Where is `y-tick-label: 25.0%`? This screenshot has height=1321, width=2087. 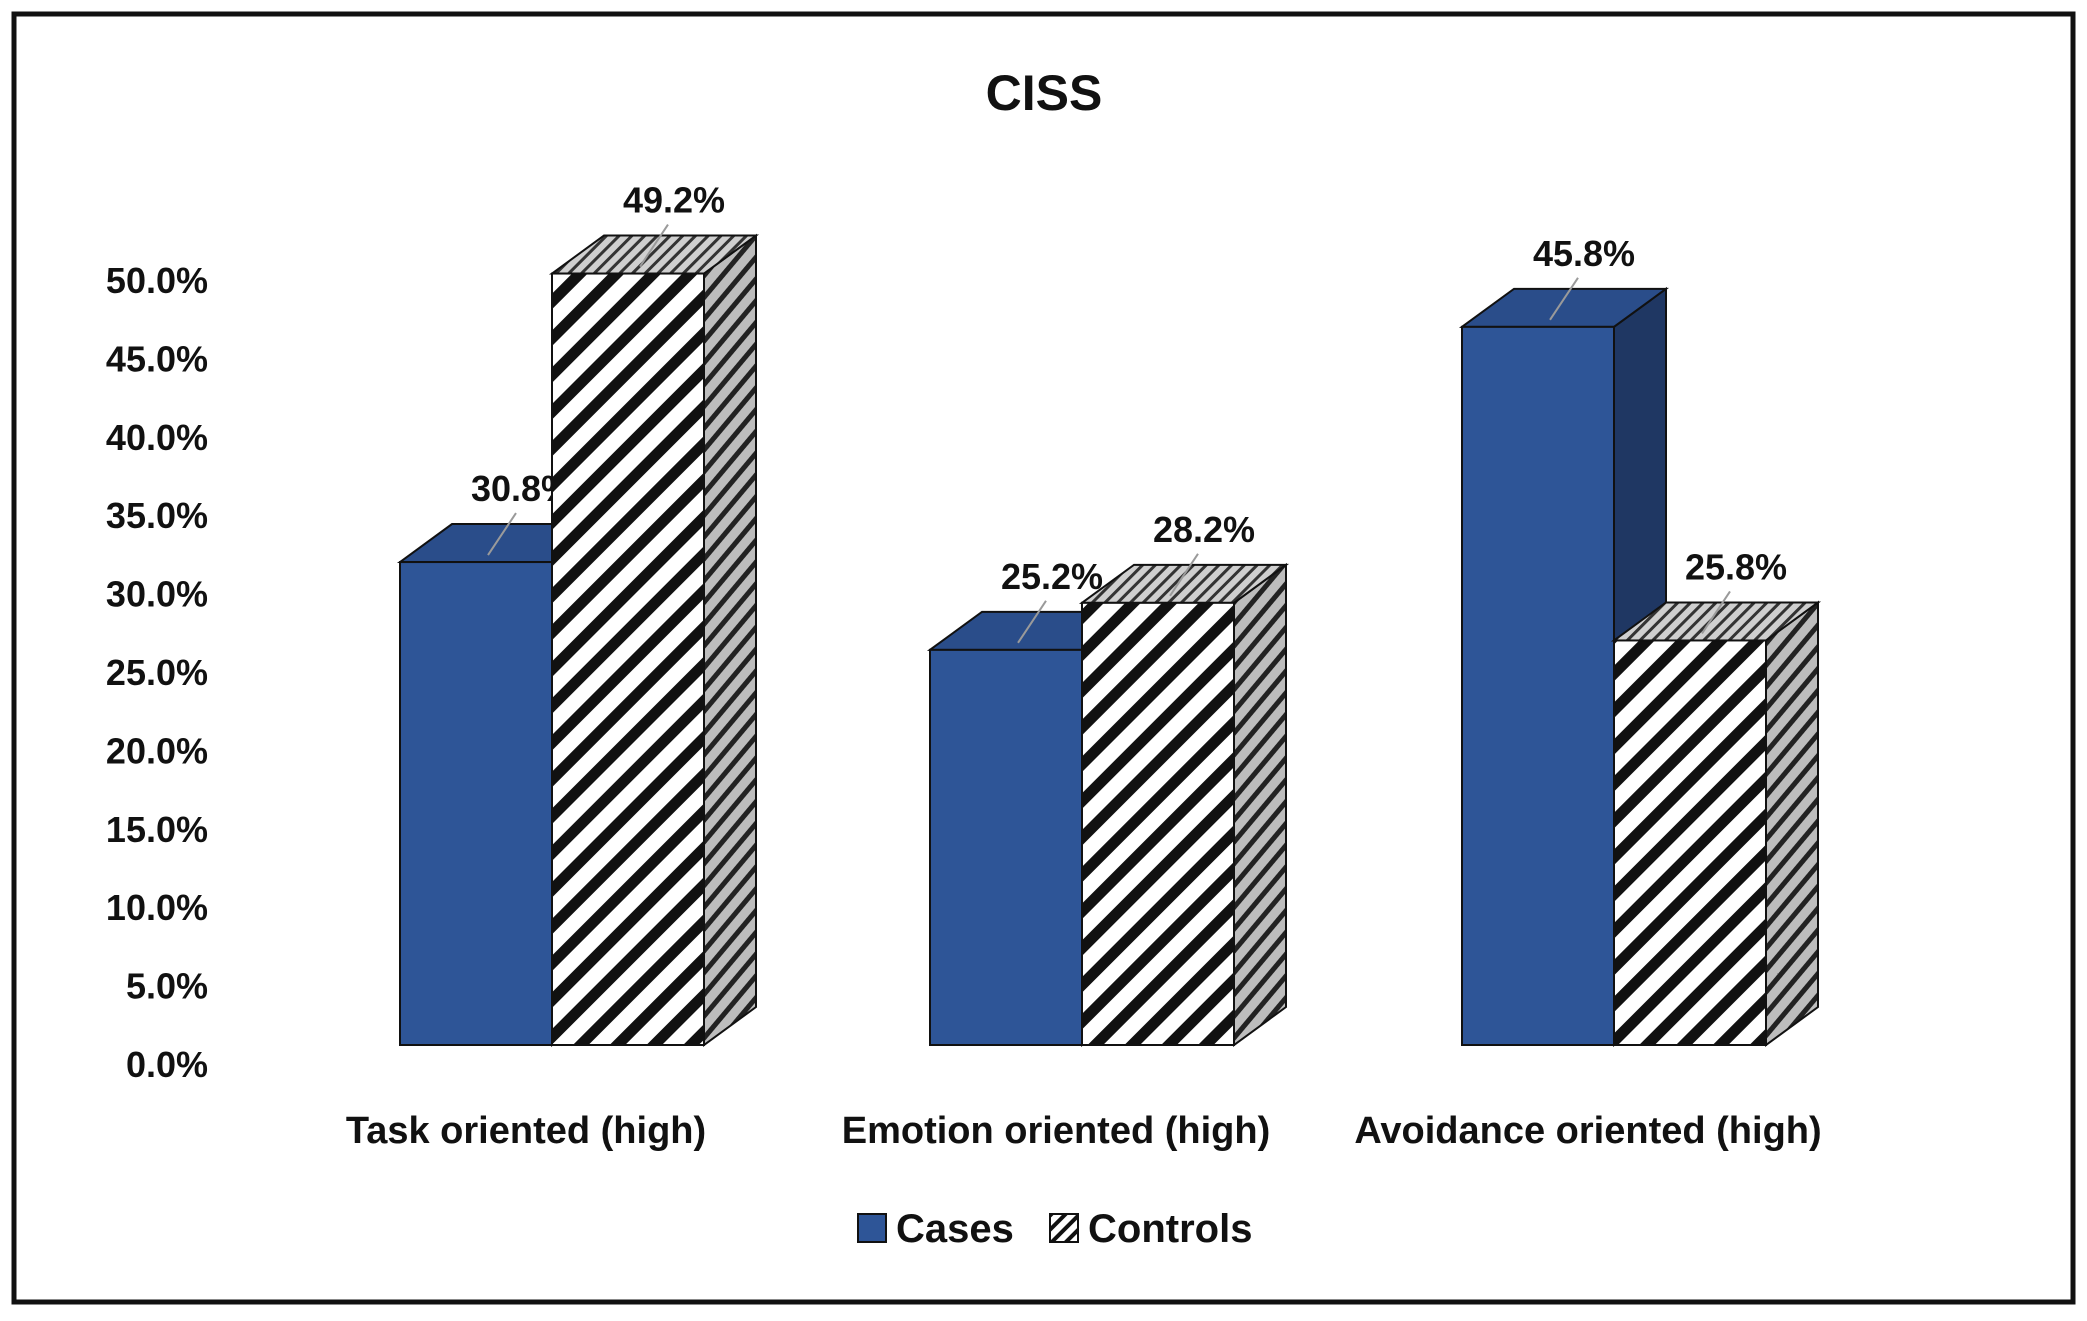 y-tick-label: 25.0% is located at coordinates (157, 672).